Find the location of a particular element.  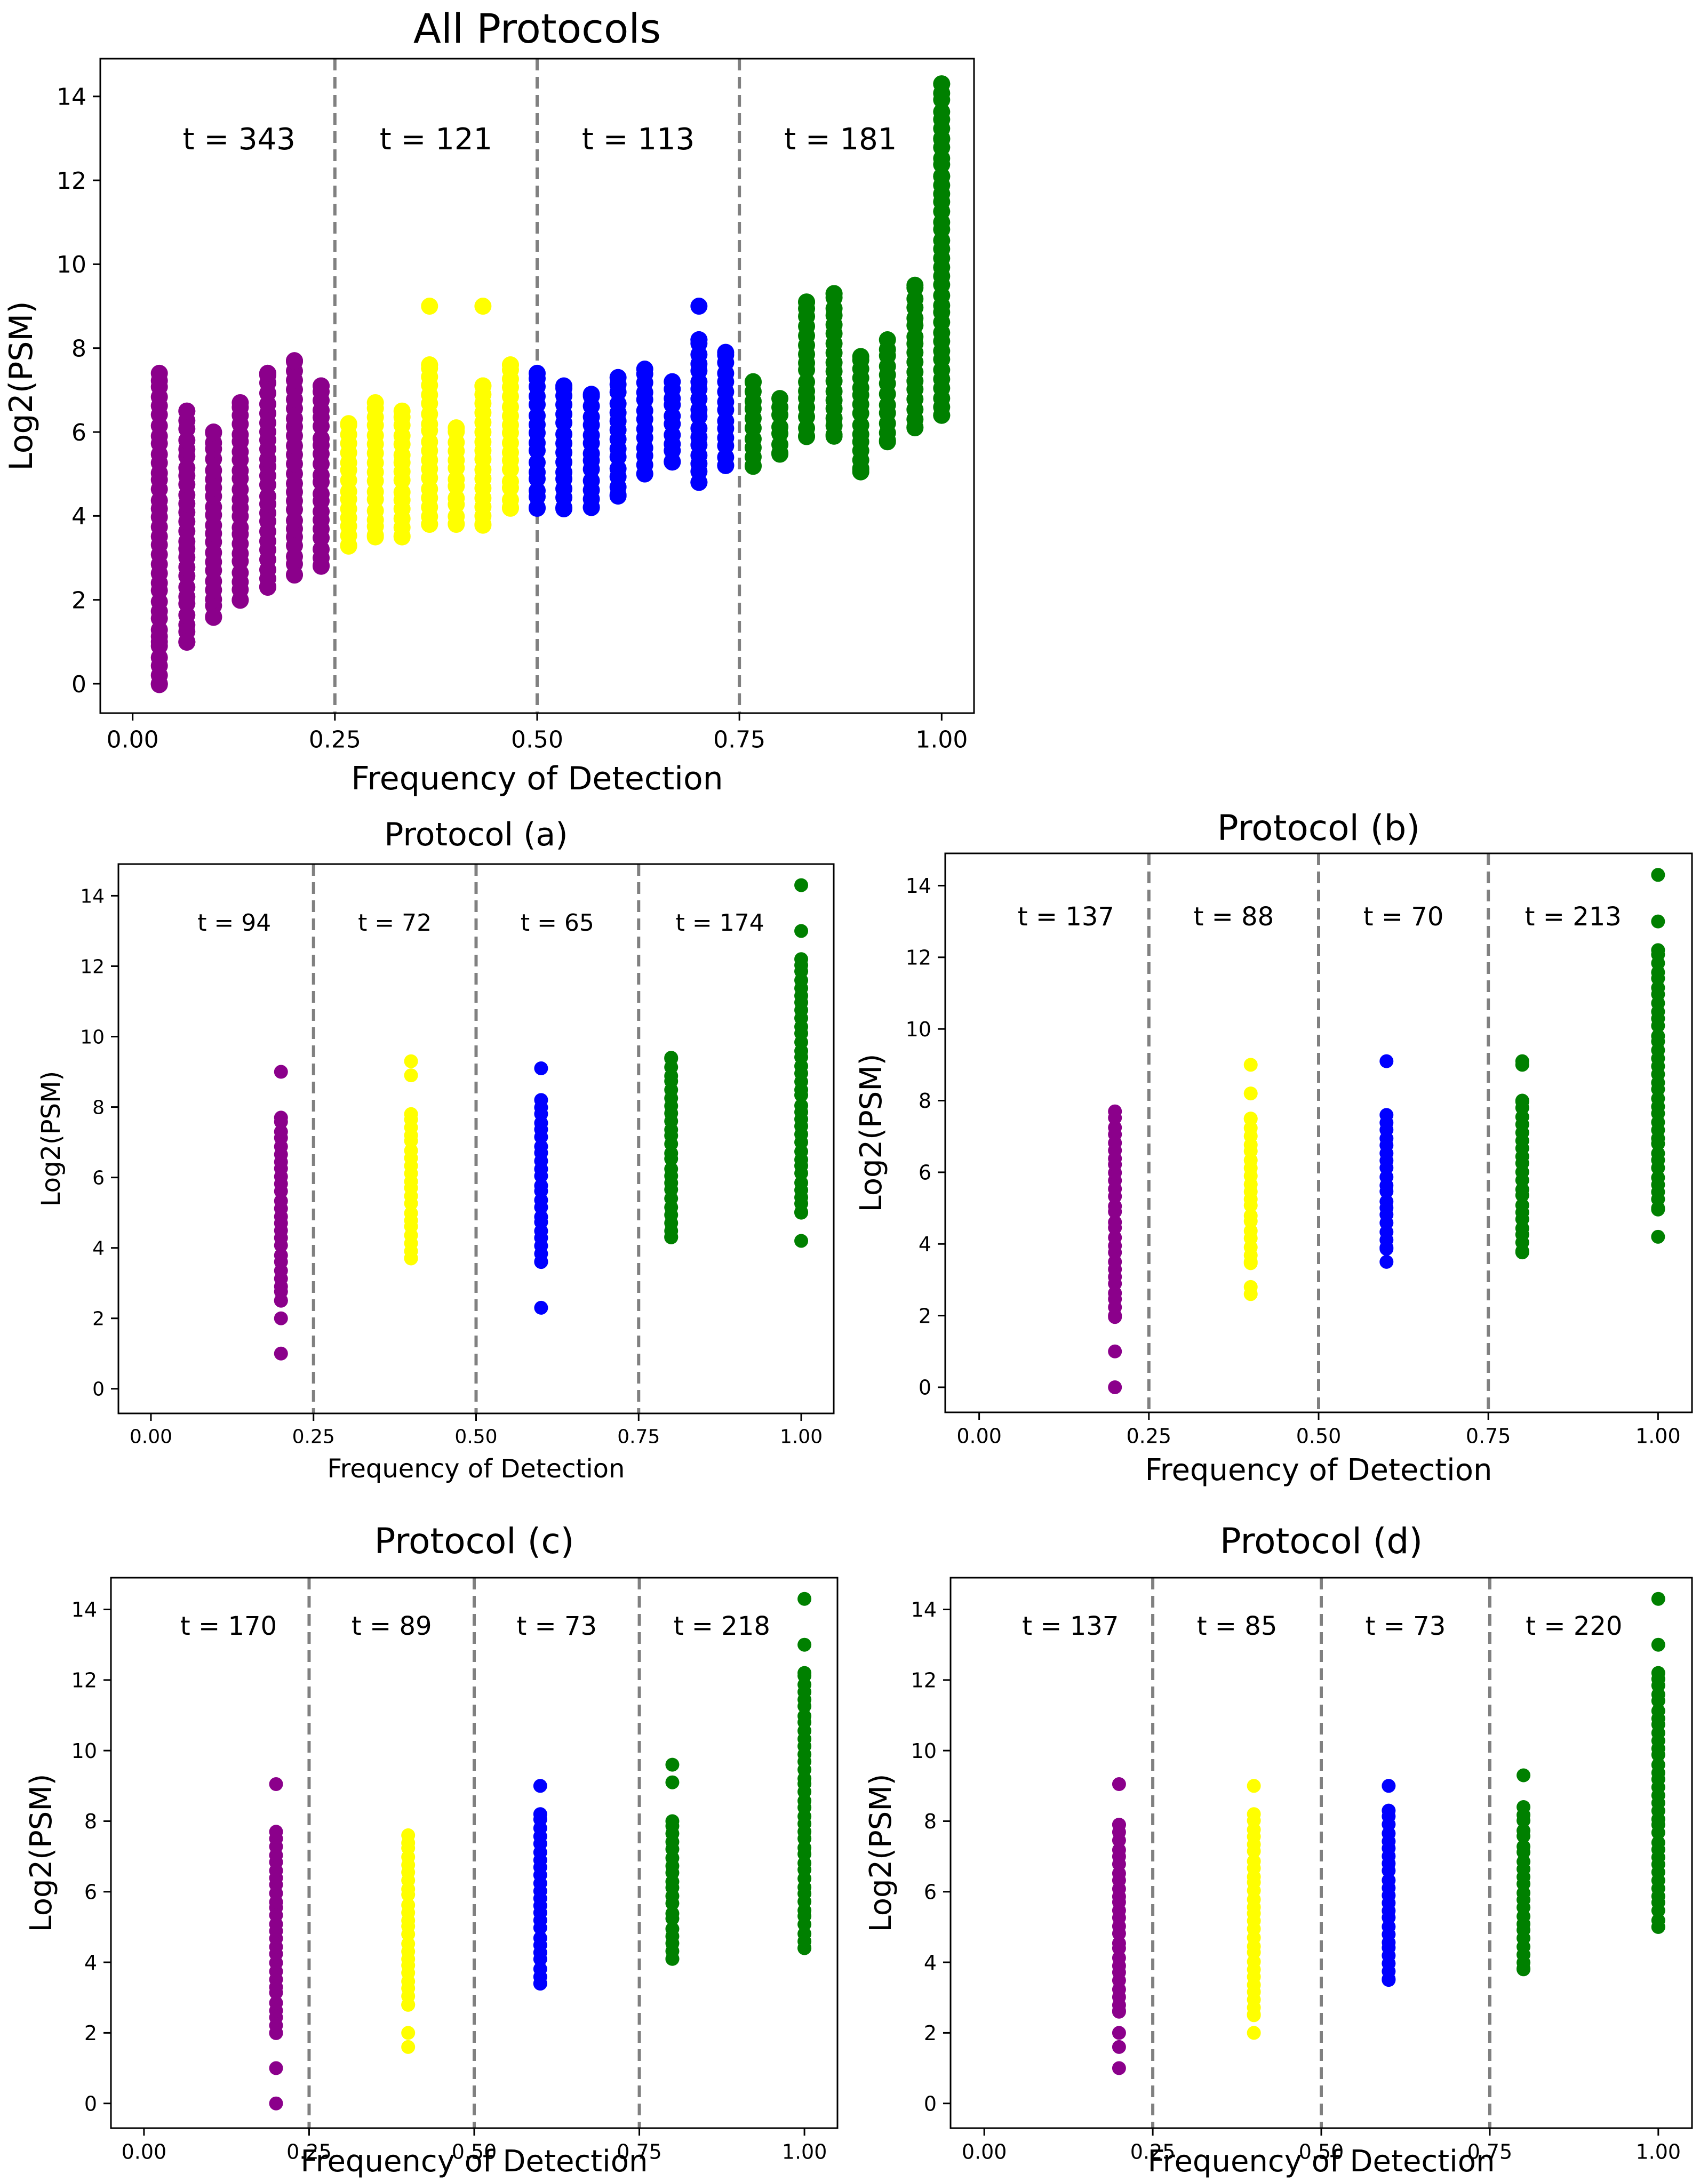

series-0.75-1 is located at coordinates (1590, 1064).